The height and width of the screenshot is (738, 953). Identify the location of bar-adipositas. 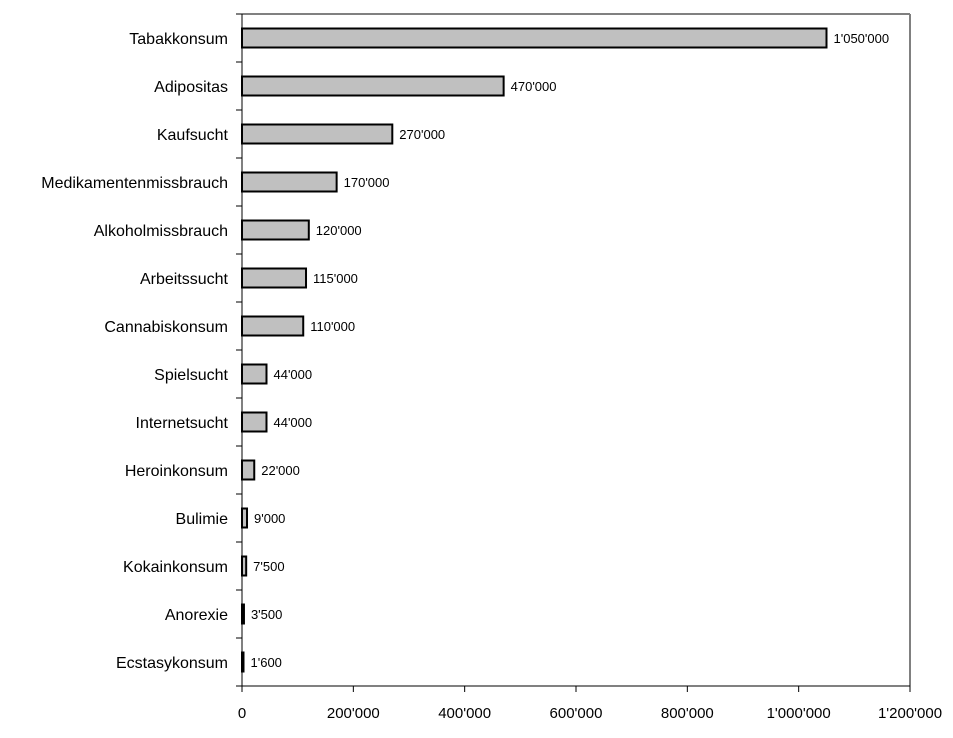
(373, 86).